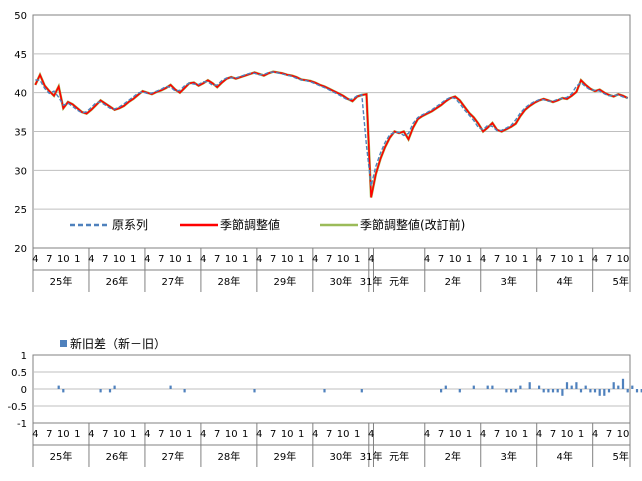 The height and width of the screenshot is (481, 642). Describe the element at coordinates (20, 55) in the screenshot. I see `y-tick-label: 45` at that location.